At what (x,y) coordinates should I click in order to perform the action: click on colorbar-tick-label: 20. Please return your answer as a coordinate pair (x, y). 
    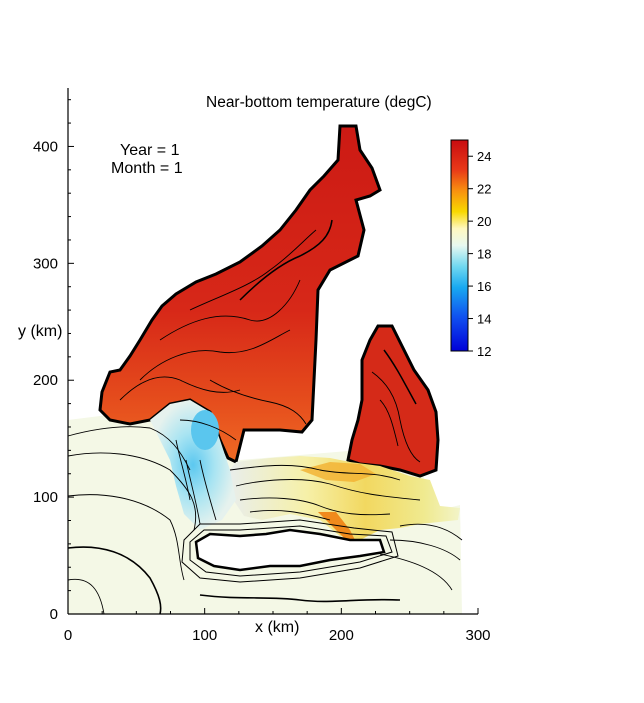
    Looking at the image, I should click on (484, 221).